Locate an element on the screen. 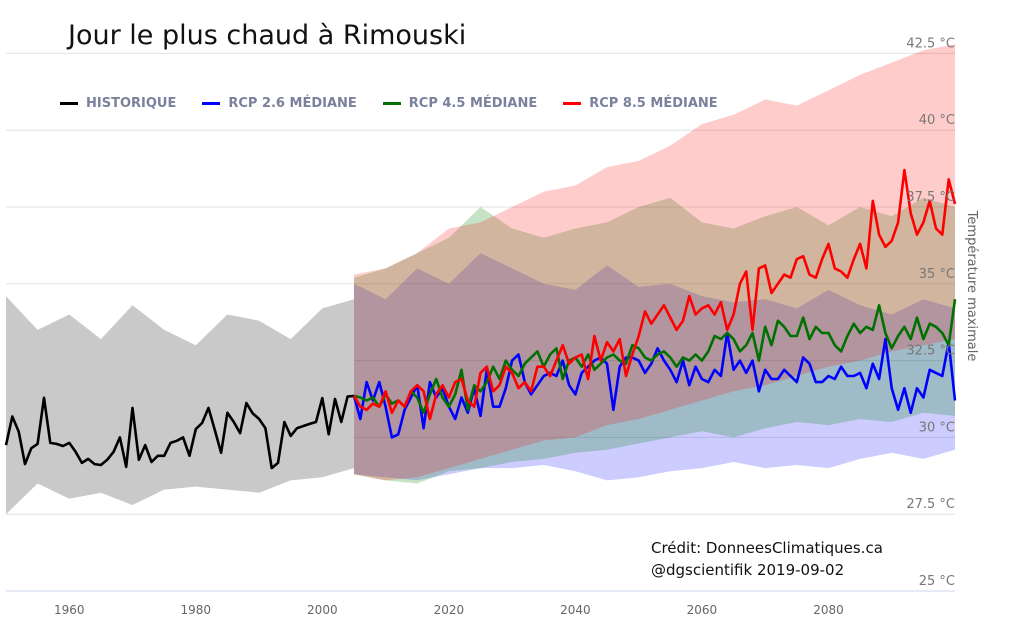  credit-line: Crédit: DonneesClimatiques.ca is located at coordinates (767, 548).